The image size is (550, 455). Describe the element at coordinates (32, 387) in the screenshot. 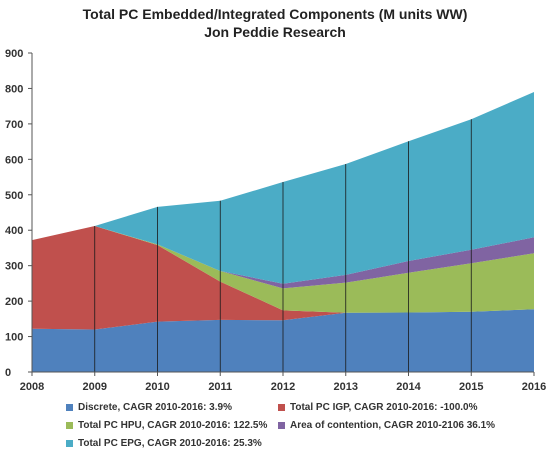

I see `x-tick-label: 2008` at that location.